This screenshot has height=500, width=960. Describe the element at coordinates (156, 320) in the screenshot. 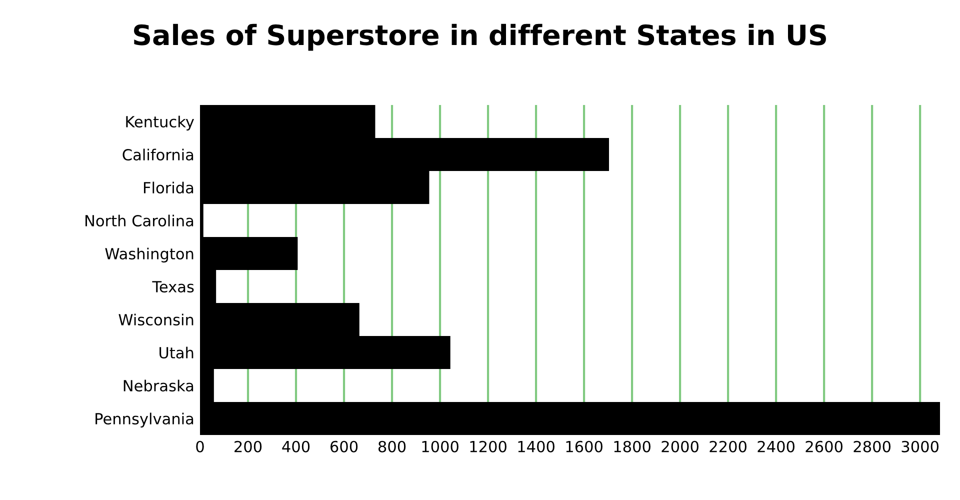

I see `y-tick-label: Wisconsin` at that location.